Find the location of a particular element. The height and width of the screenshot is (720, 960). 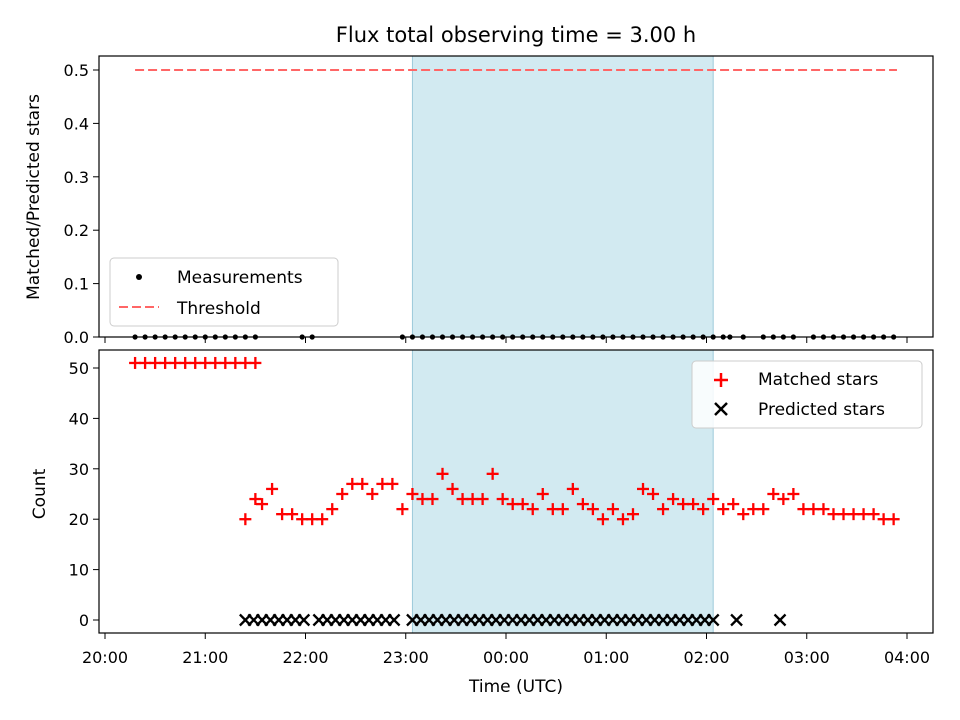

legend-predicted-marker is located at coordinates (721, 409).